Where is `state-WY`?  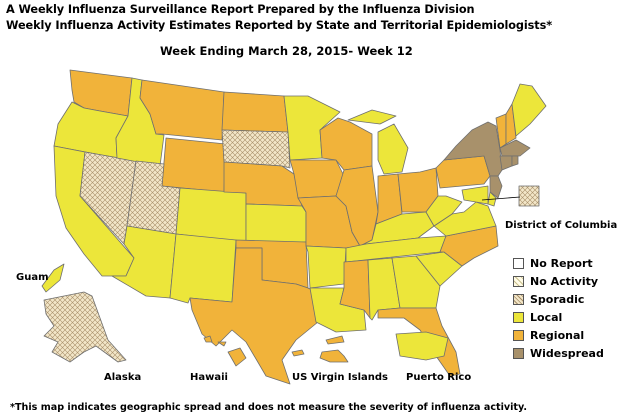 state-WY is located at coordinates (194, 165).